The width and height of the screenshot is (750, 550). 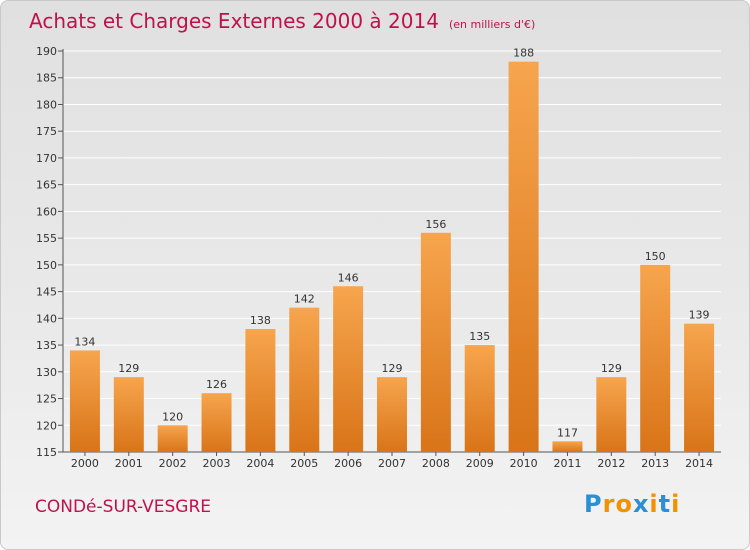 What do you see at coordinates (624, 504) in the screenshot?
I see `logo-letter: o` at bounding box center [624, 504].